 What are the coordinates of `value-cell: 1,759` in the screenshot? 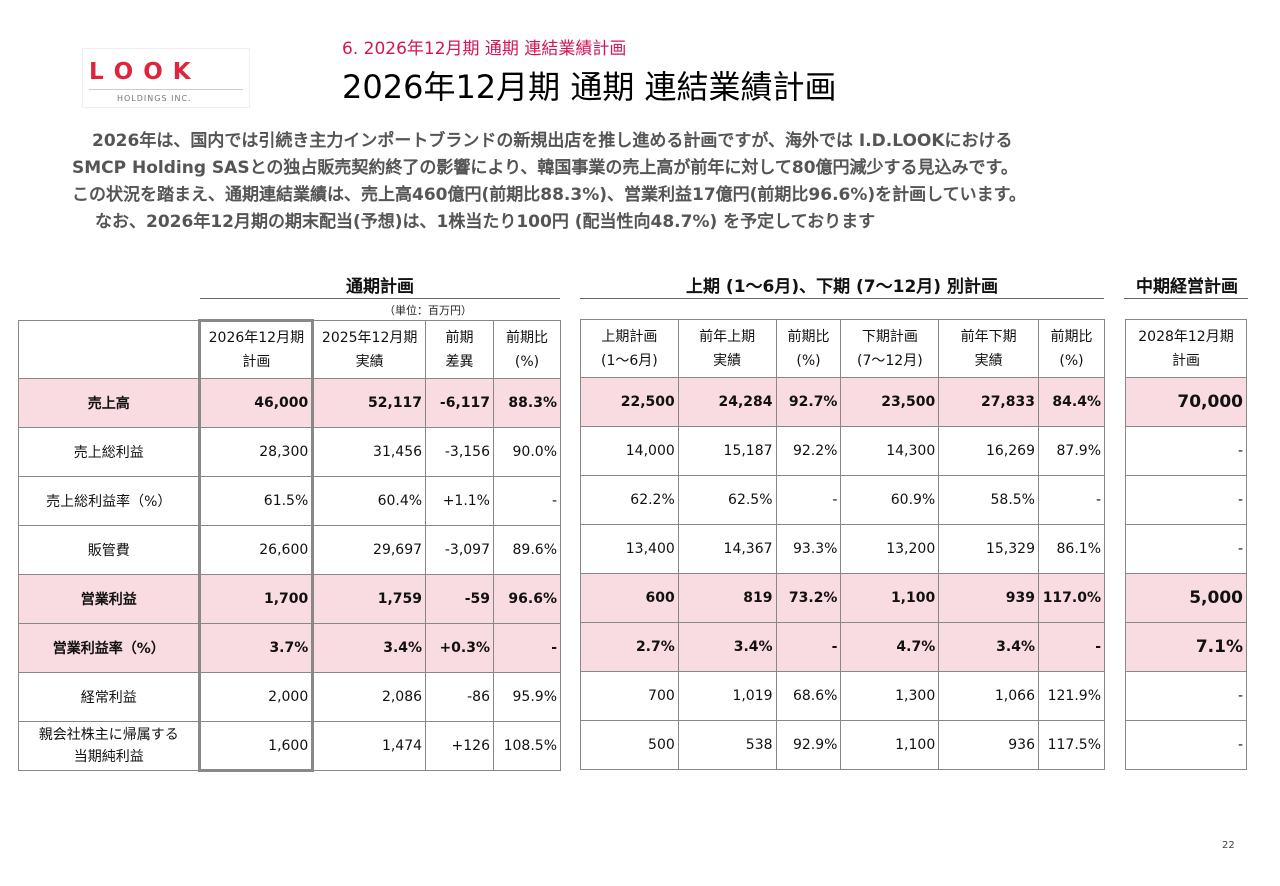 It's located at (369, 599).